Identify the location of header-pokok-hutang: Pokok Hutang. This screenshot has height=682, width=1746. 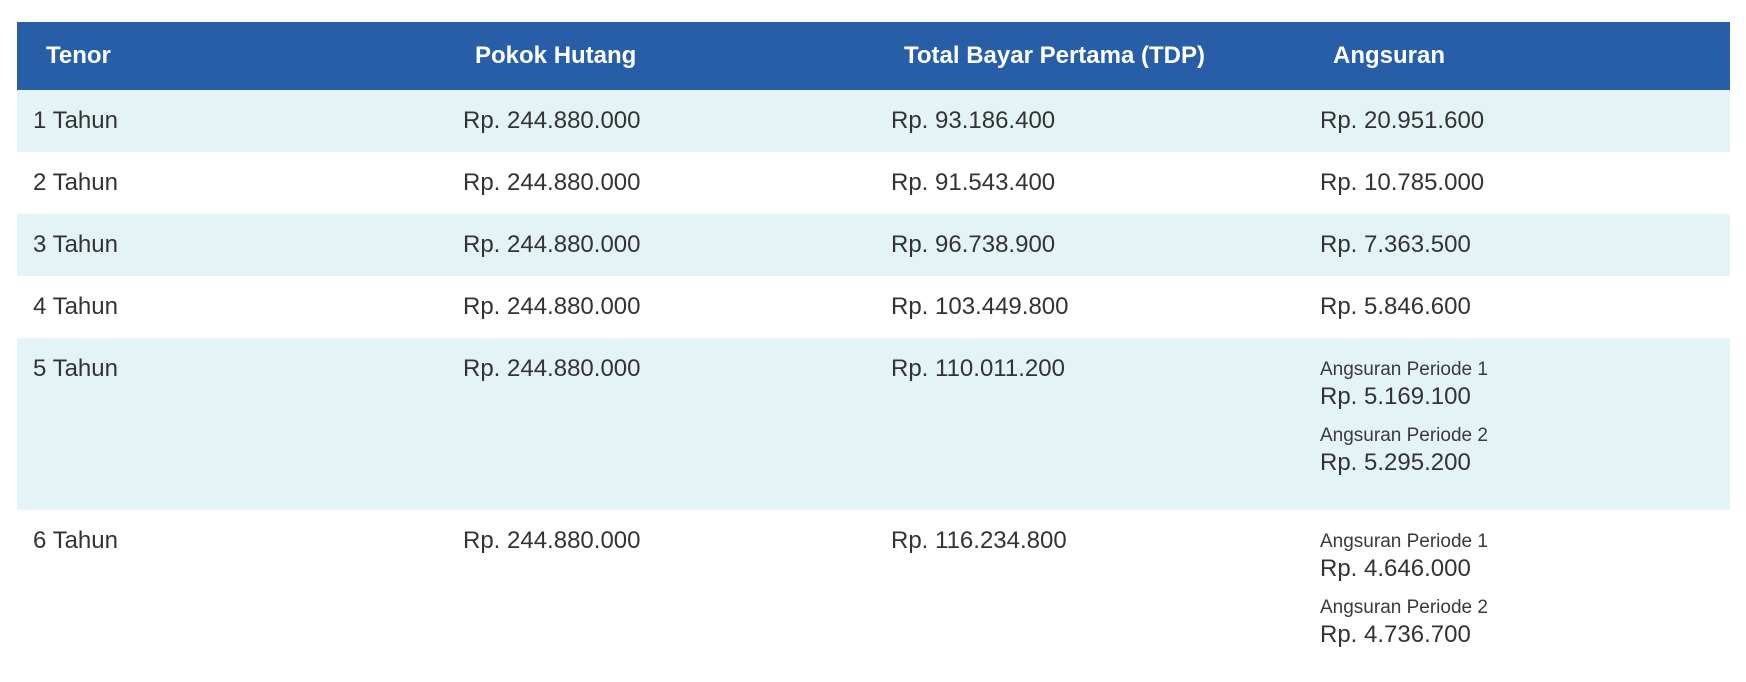
(556, 55).